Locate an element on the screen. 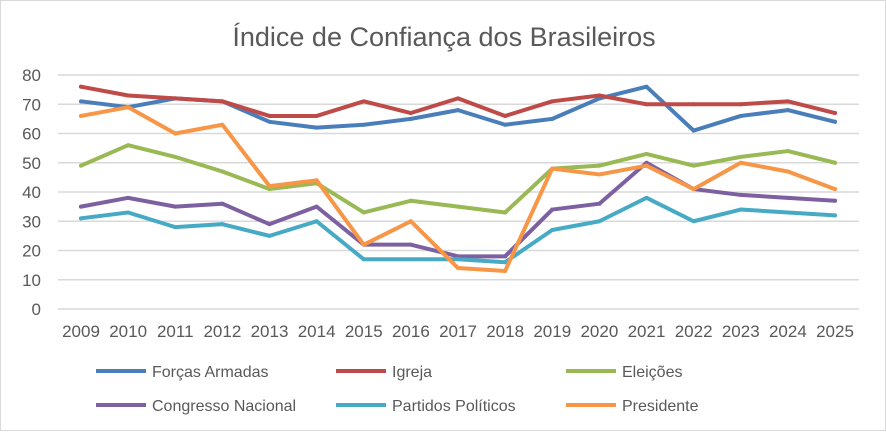 This screenshot has height=432, width=886. x-tick-label: 2023 is located at coordinates (741, 331).